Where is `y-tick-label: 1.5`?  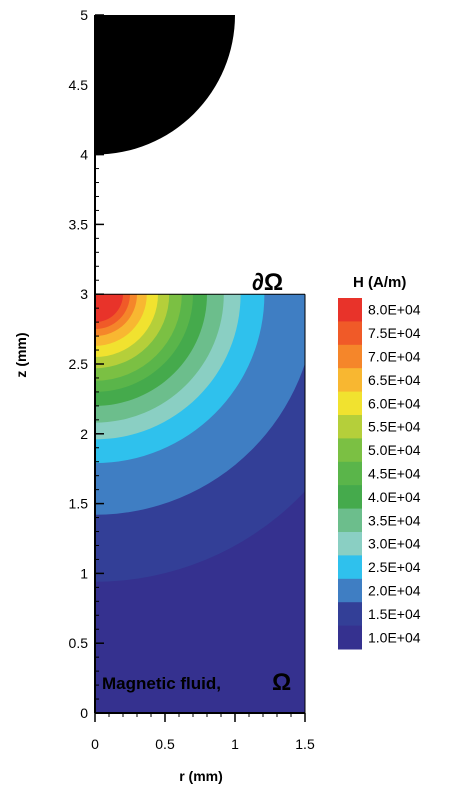 y-tick-label: 1.5 is located at coordinates (79, 504).